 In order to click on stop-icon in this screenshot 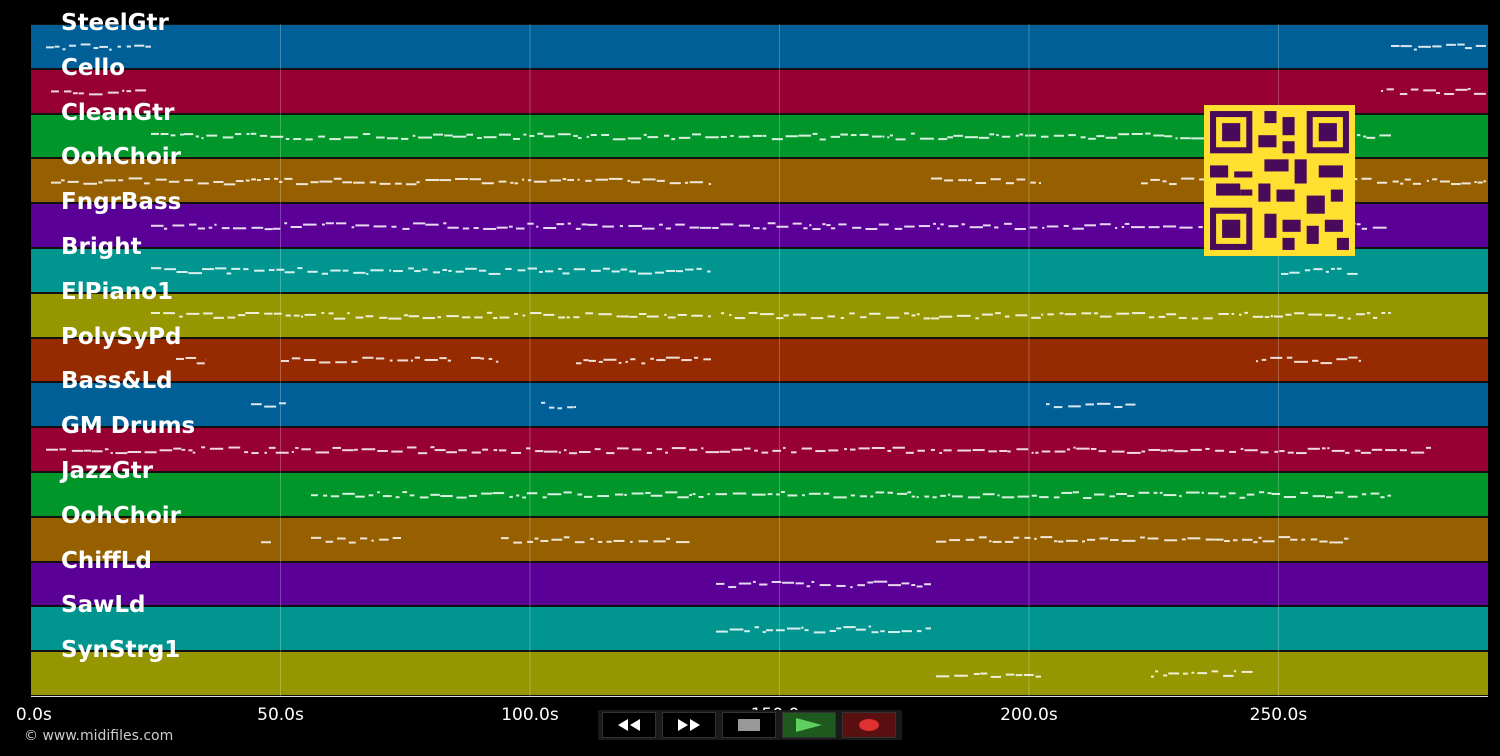, I will do `click(749, 725)`.